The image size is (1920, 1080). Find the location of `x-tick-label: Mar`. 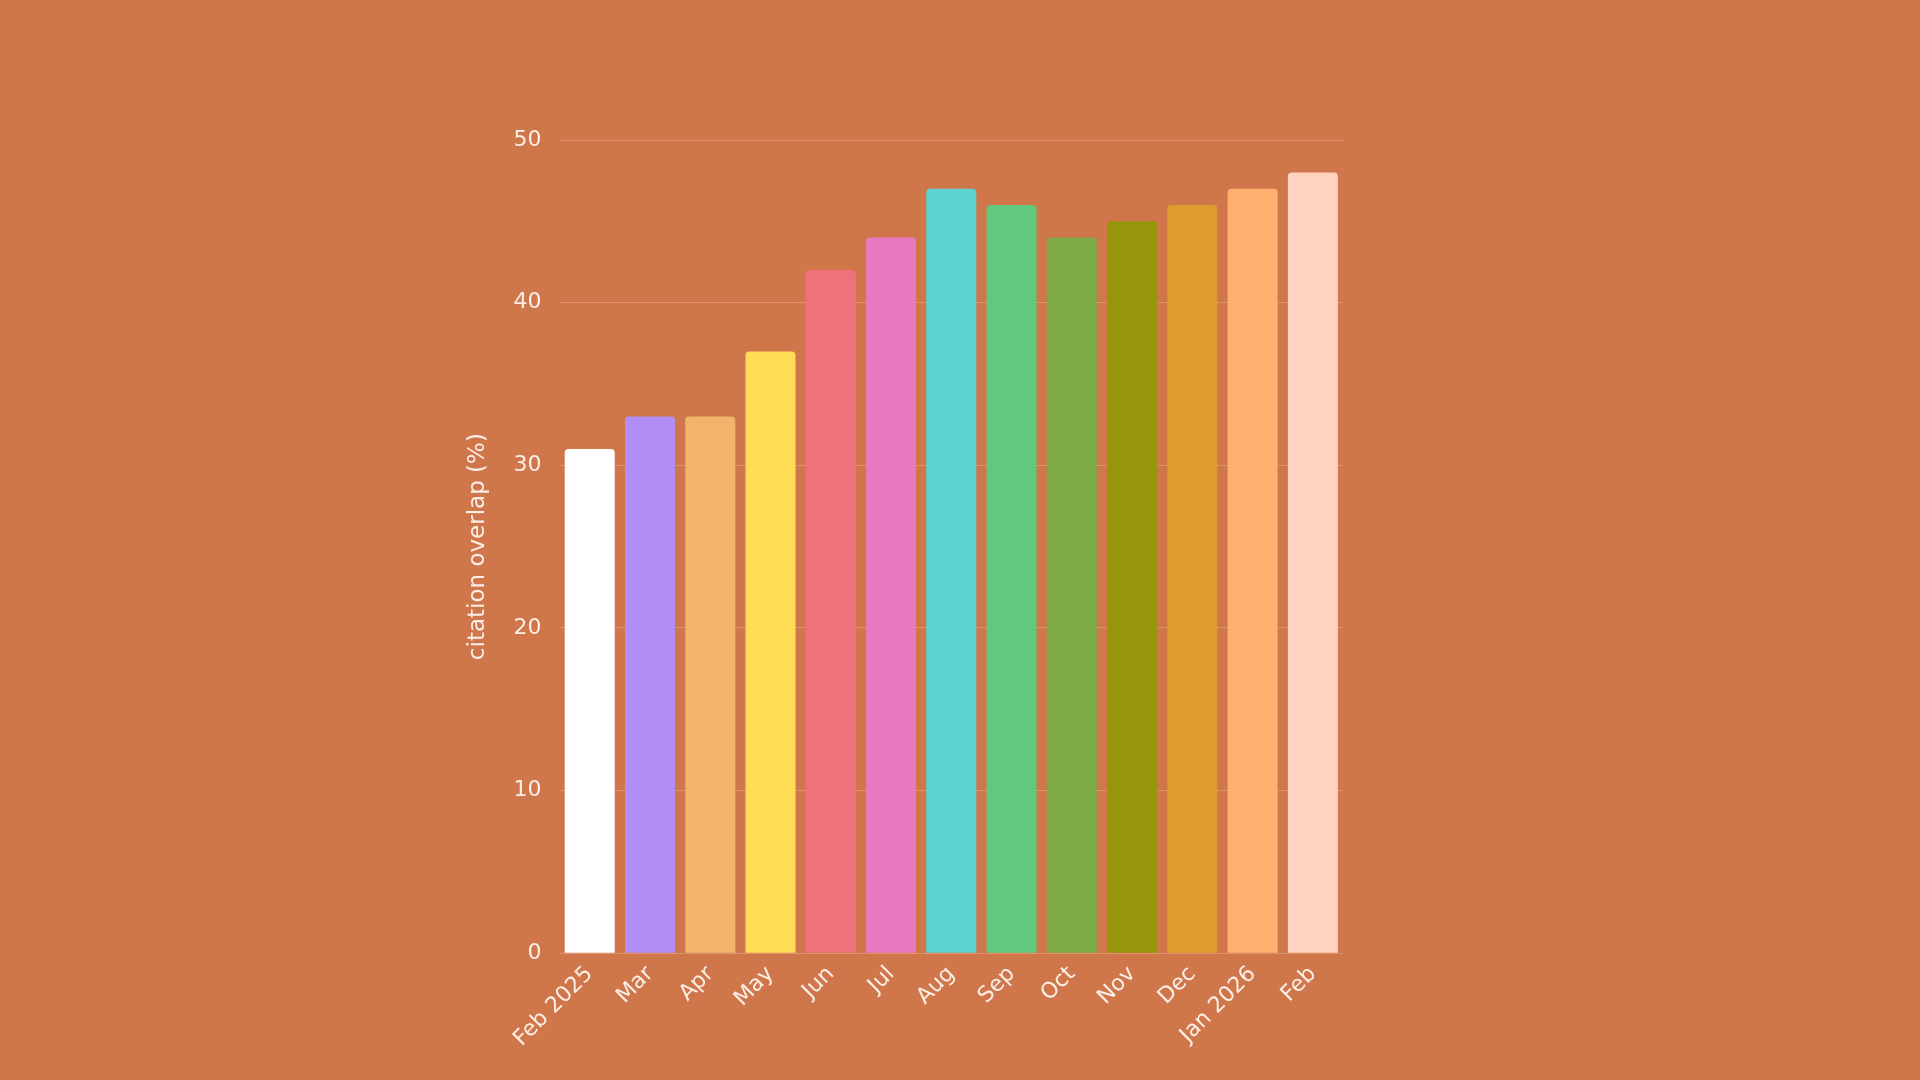

x-tick-label: Mar is located at coordinates (634, 983).